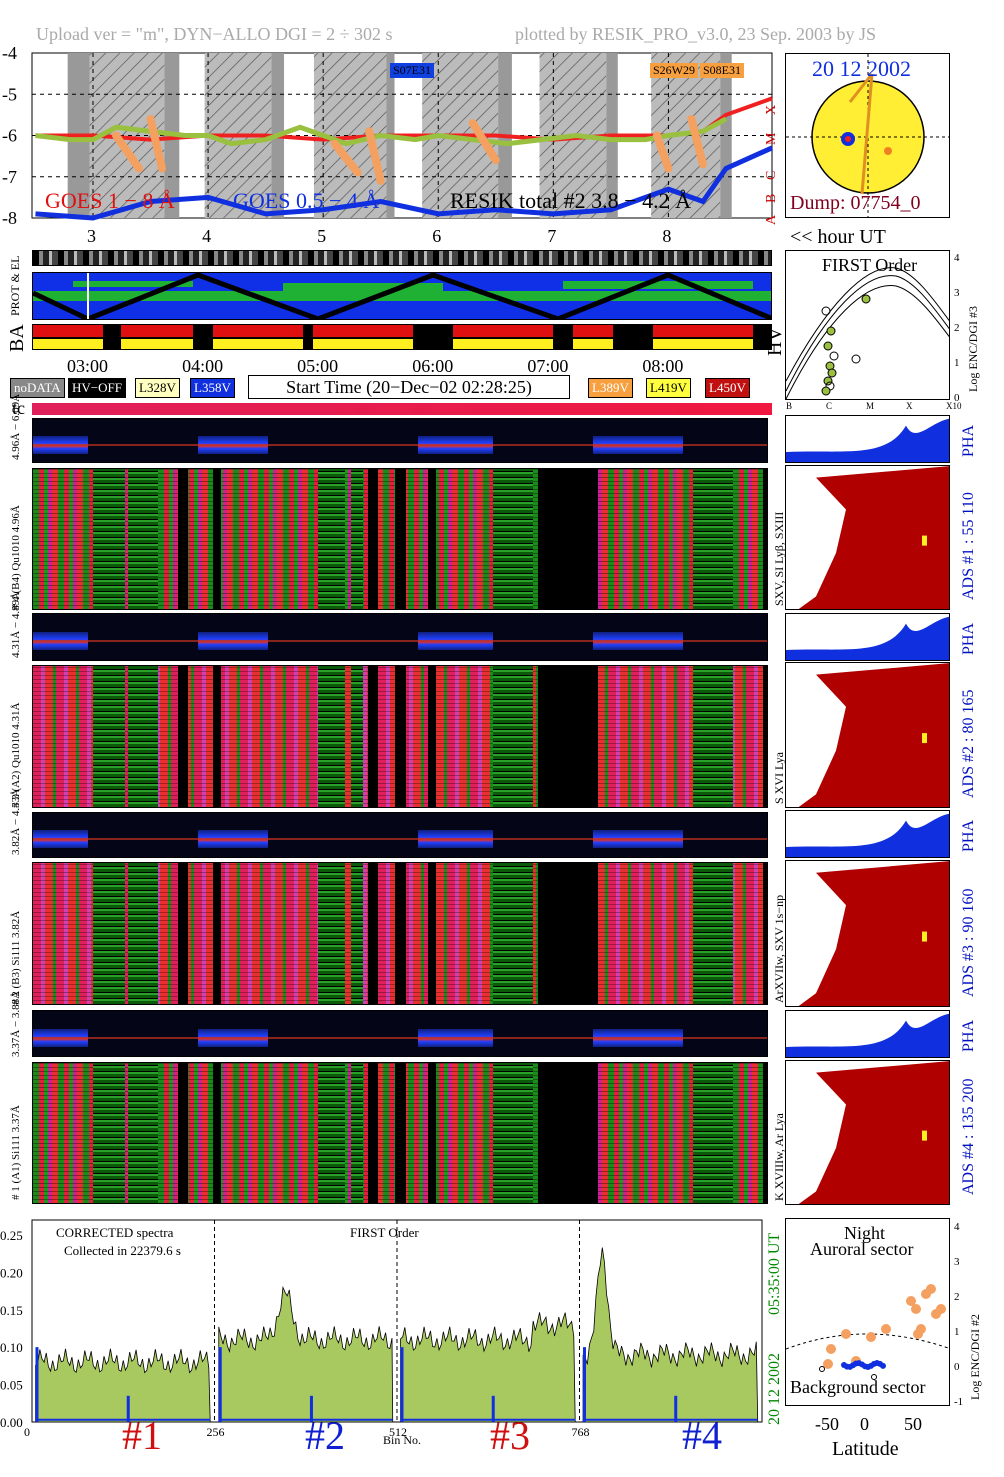 Image resolution: width=1004 pixels, height=1477 pixels. I want to click on region-label-2: S26W29, so click(674, 70).